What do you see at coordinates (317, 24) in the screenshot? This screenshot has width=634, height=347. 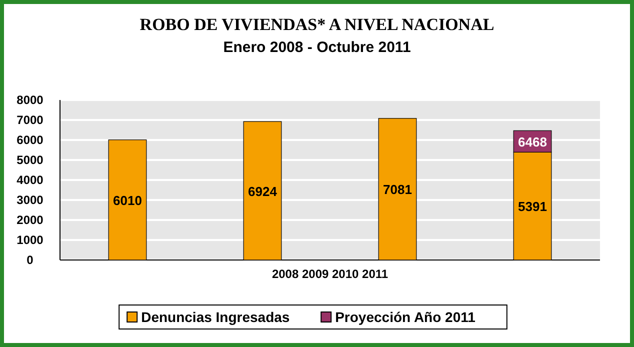 I see `chart-title: ROBO DE VIVIENDAS* A NIVEL NACIONAL` at bounding box center [317, 24].